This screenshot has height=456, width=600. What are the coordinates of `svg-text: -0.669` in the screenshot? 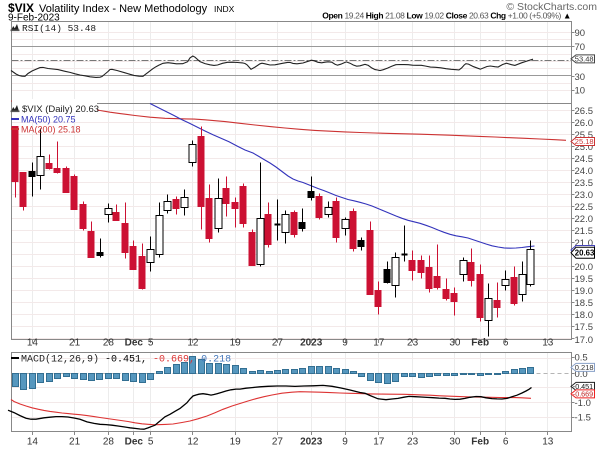 It's located at (583, 394).